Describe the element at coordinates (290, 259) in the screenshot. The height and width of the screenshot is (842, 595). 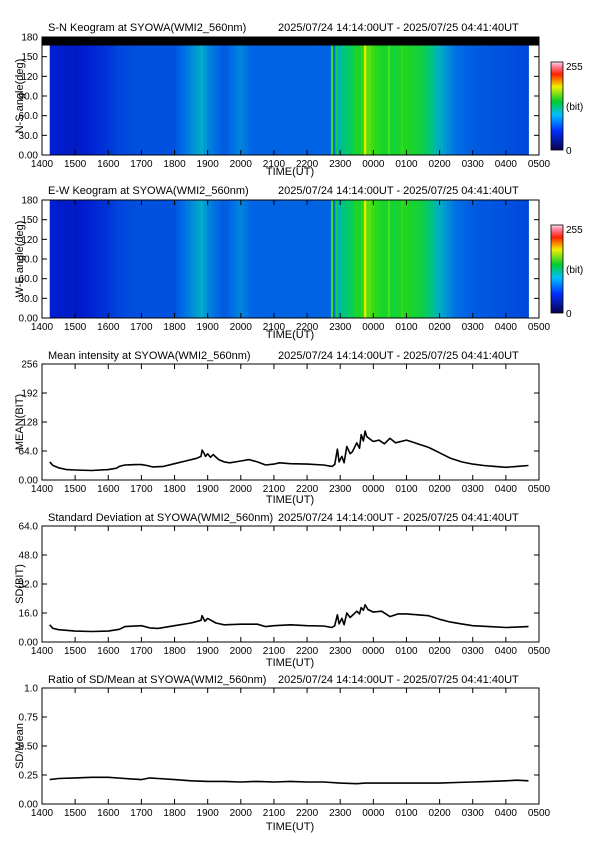
I see `ew-keogram-image` at that location.